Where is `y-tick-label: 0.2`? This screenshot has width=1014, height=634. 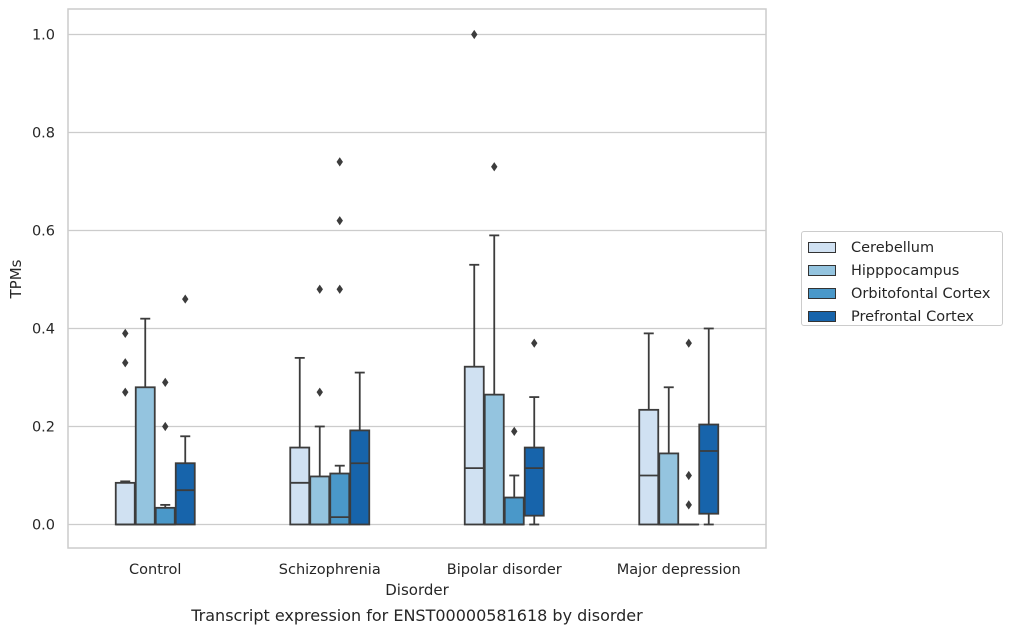 y-tick-label: 0.2 is located at coordinates (43, 427).